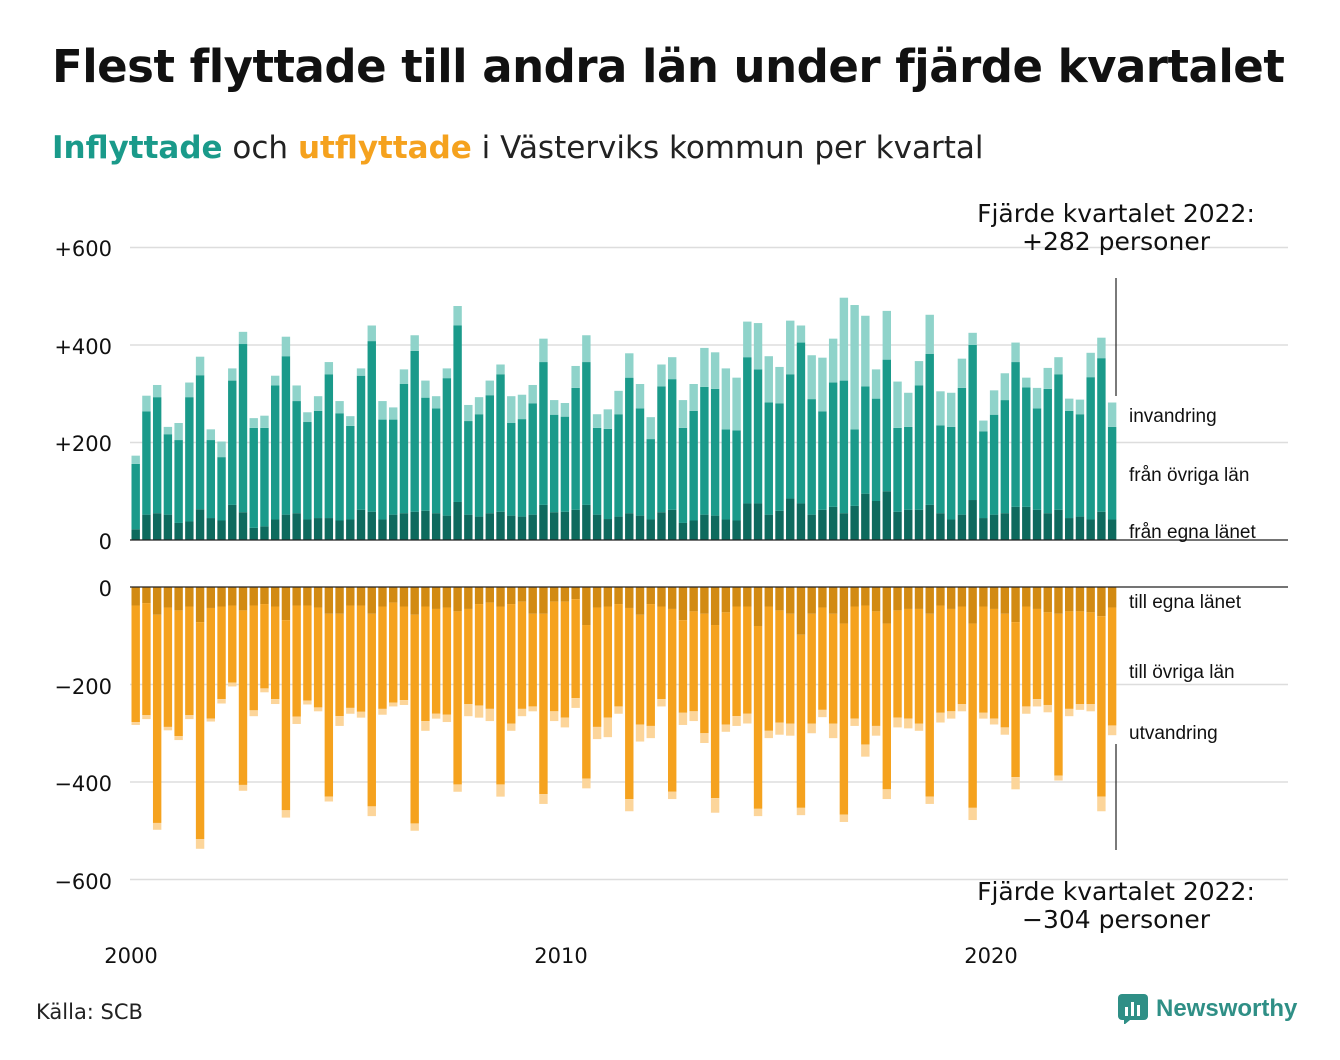  I want to click on series-label-fran-egna-lanet: från egna länet, so click(1192, 532).